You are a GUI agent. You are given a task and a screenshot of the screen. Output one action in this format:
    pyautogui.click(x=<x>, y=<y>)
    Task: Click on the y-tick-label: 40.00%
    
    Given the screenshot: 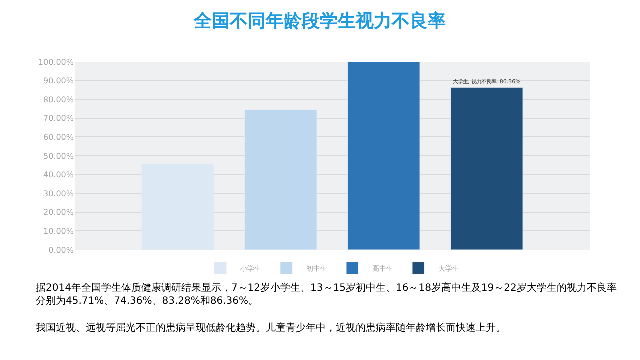 What is the action you would take?
    pyautogui.click(x=58, y=175)
    